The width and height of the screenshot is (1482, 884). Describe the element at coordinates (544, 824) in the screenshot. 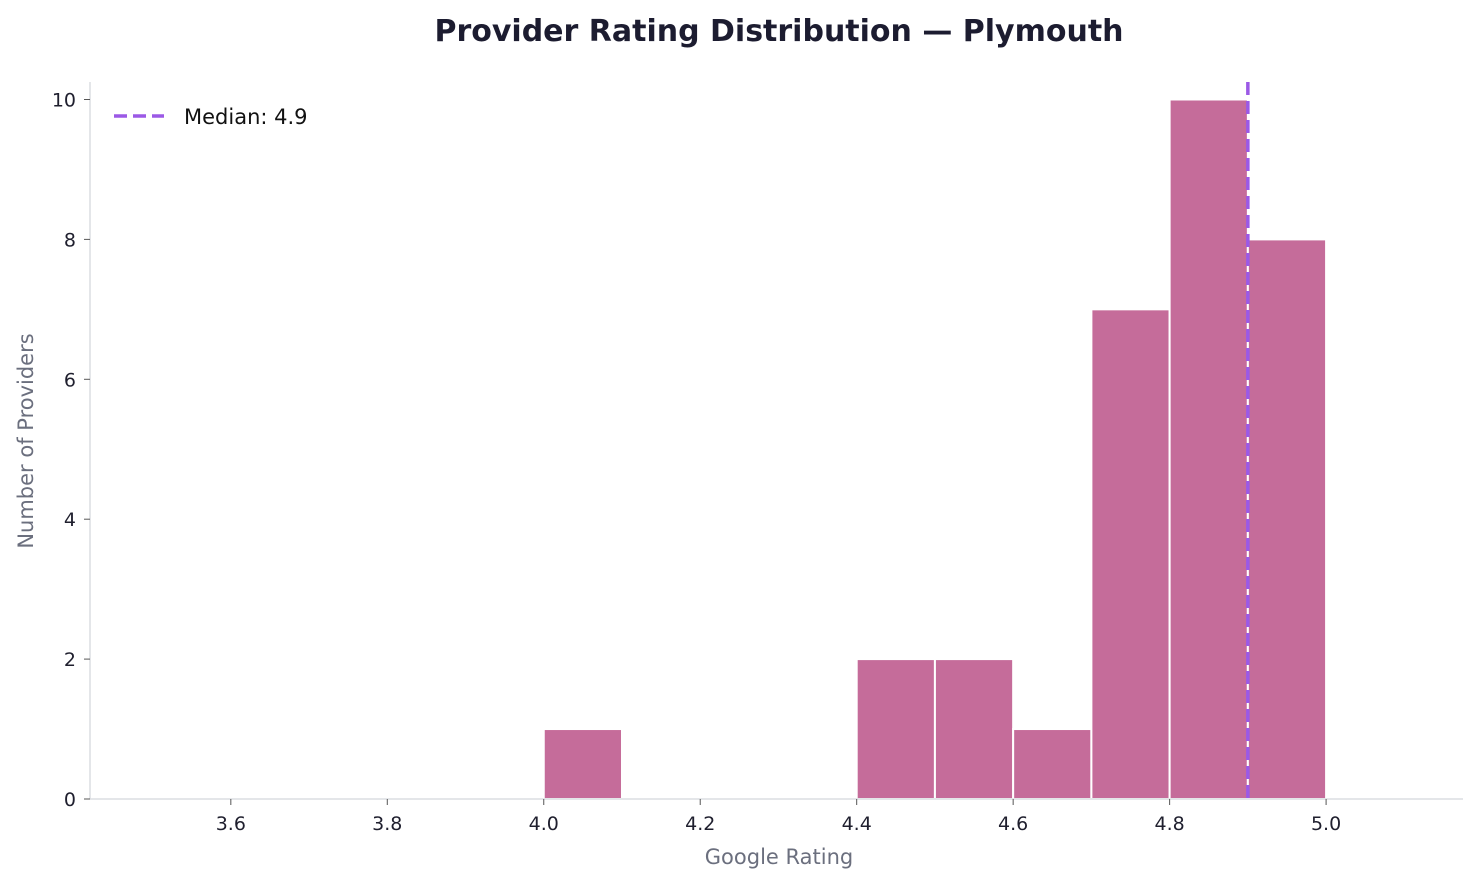

I see `x-tick-label: 4.0` at that location.